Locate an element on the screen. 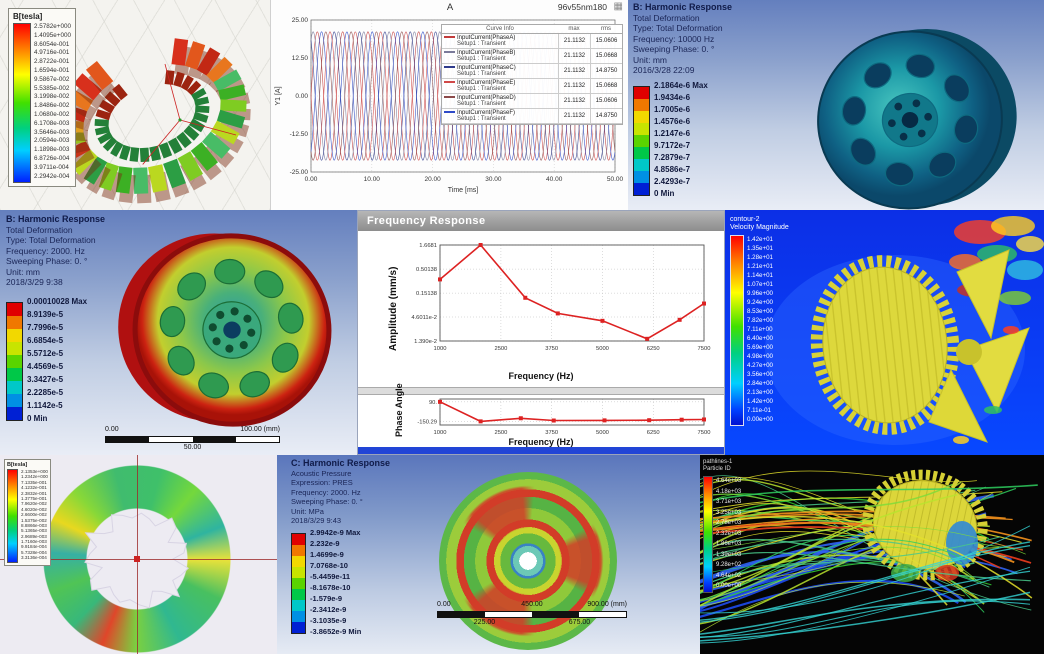 This screenshot has height=654, width=1044. flux-legend-value: 3.5646e-003 is located at coordinates (52, 132).